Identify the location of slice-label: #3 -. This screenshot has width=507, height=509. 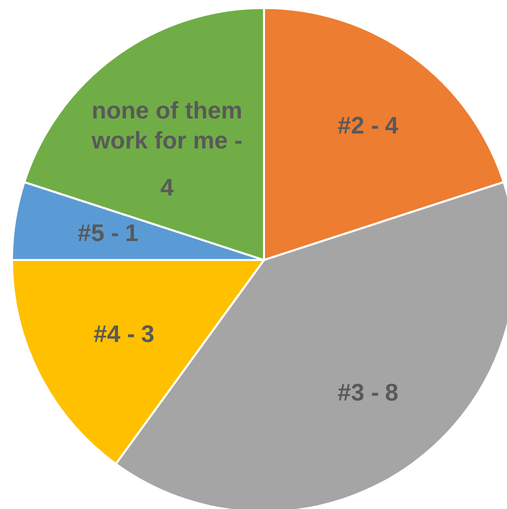
(358, 392).